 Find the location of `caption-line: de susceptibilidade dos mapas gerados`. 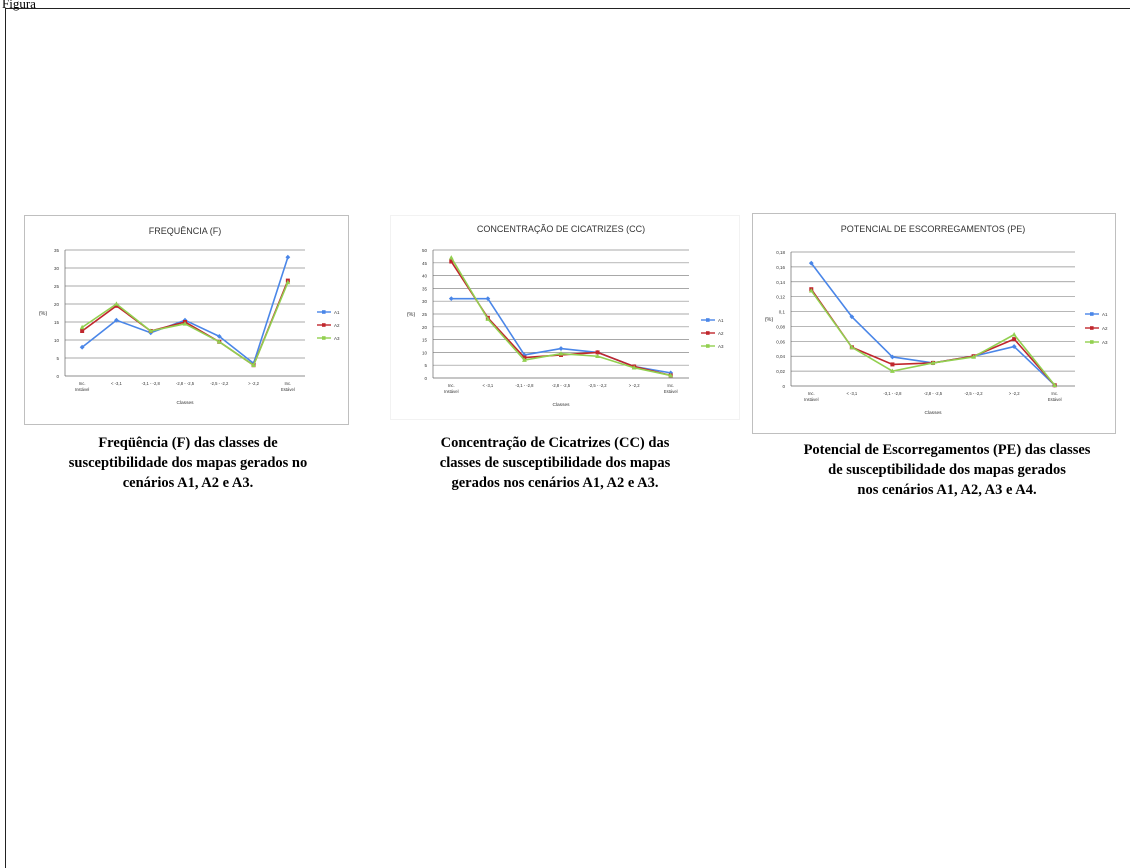

caption-line: de susceptibilidade dos mapas gerados is located at coordinates (947, 470).